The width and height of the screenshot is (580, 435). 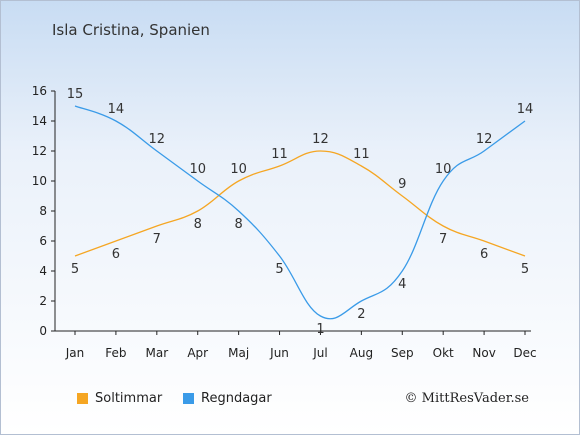 I want to click on y-tick-label: 14, so click(x=39, y=121).